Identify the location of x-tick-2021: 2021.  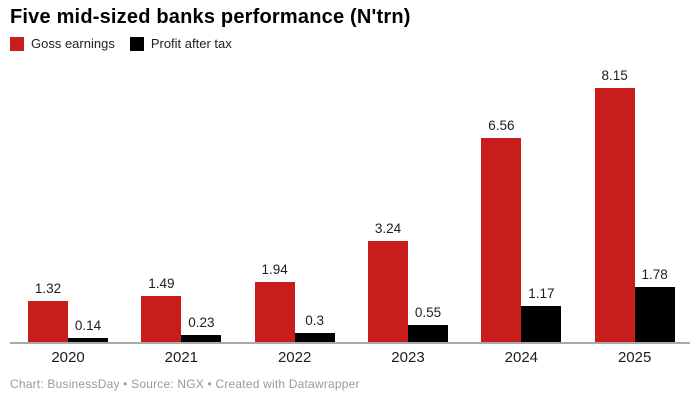
(181, 357).